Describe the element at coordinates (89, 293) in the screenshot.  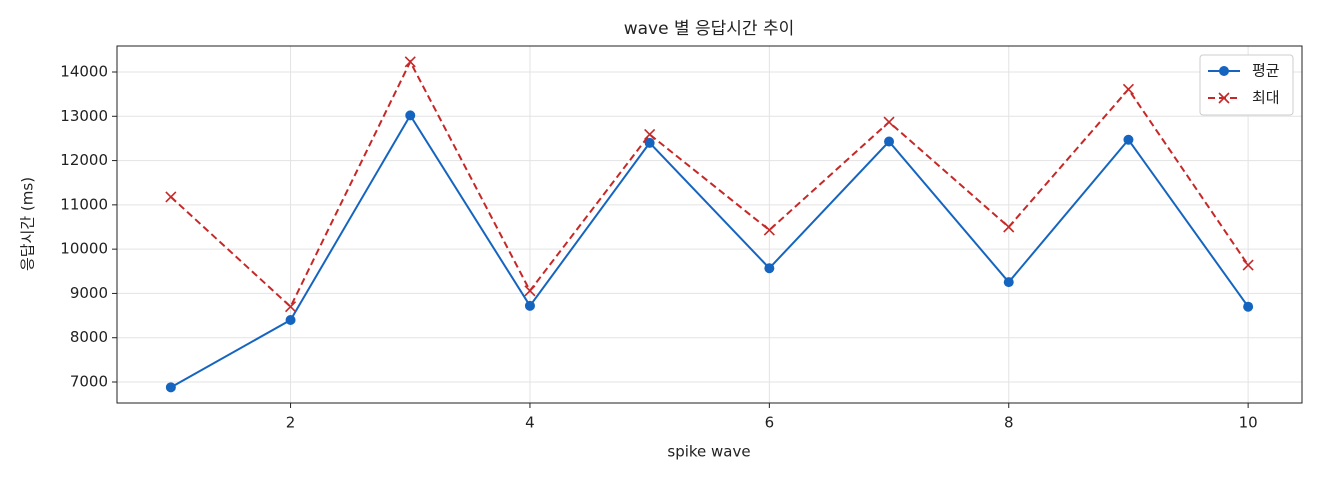
I see `y-tick-label: 9000` at that location.